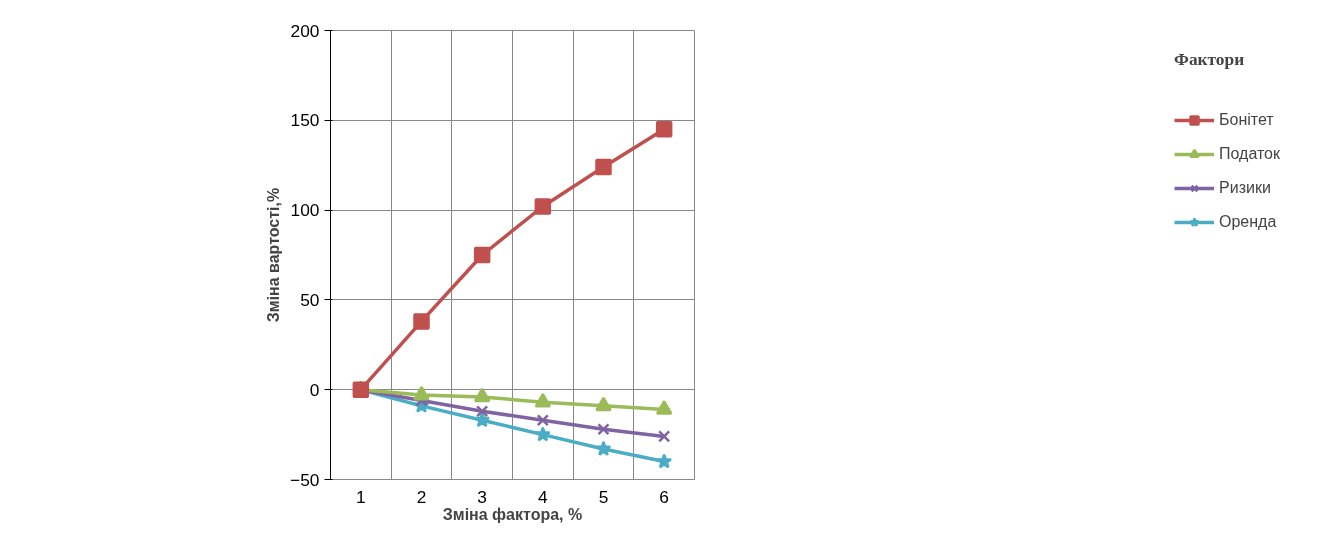  What do you see at coordinates (305, 479) in the screenshot?
I see `y-tick-label: −50` at bounding box center [305, 479].